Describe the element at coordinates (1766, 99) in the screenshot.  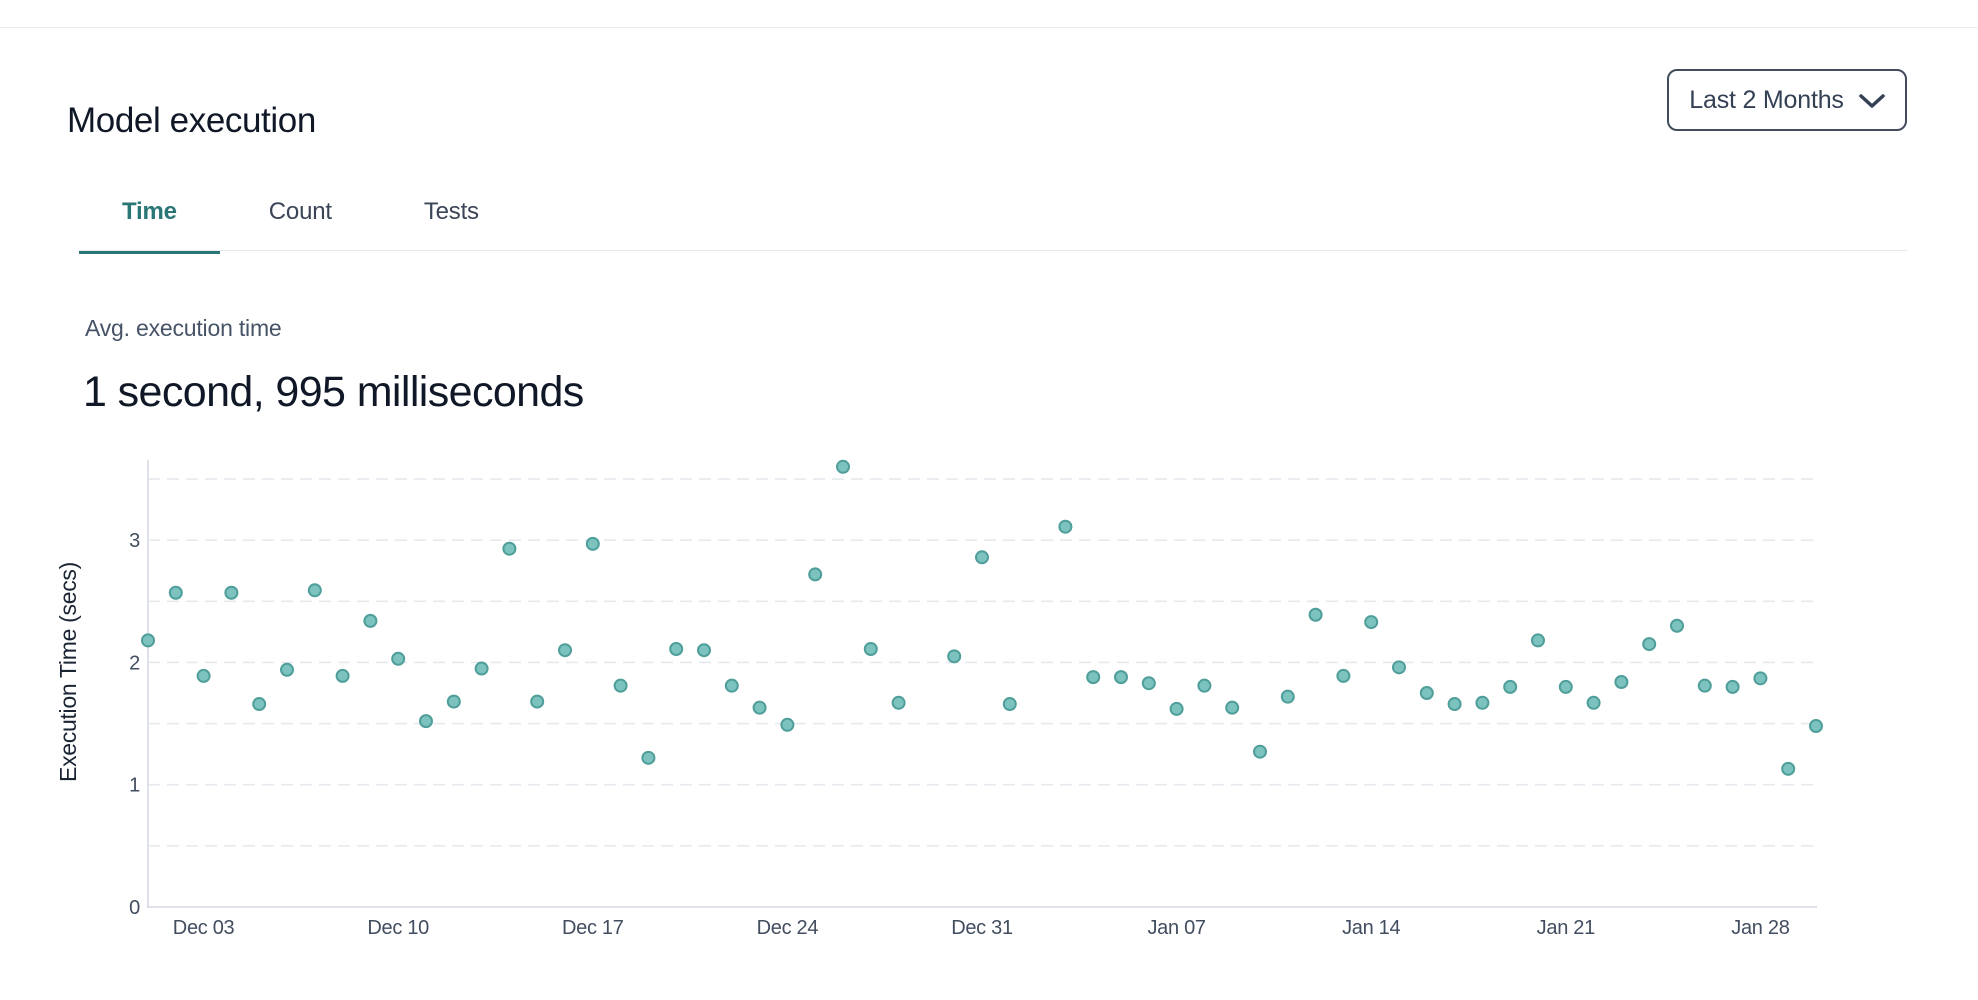
I see `date-range-label: Last 2 Months` at that location.